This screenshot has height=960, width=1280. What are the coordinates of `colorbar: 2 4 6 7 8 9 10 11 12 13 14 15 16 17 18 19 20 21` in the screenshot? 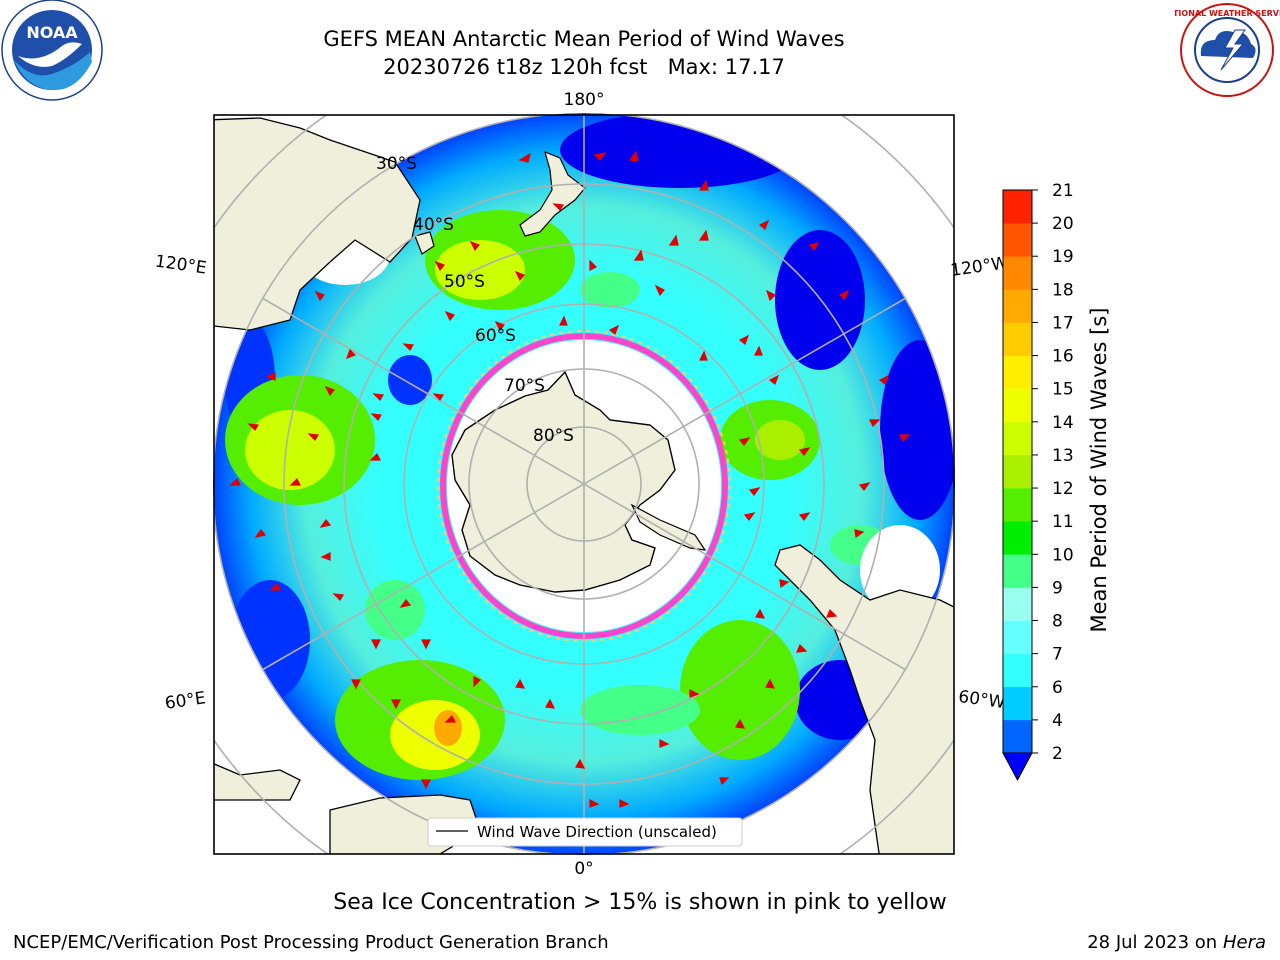 It's located at (1038, 481).